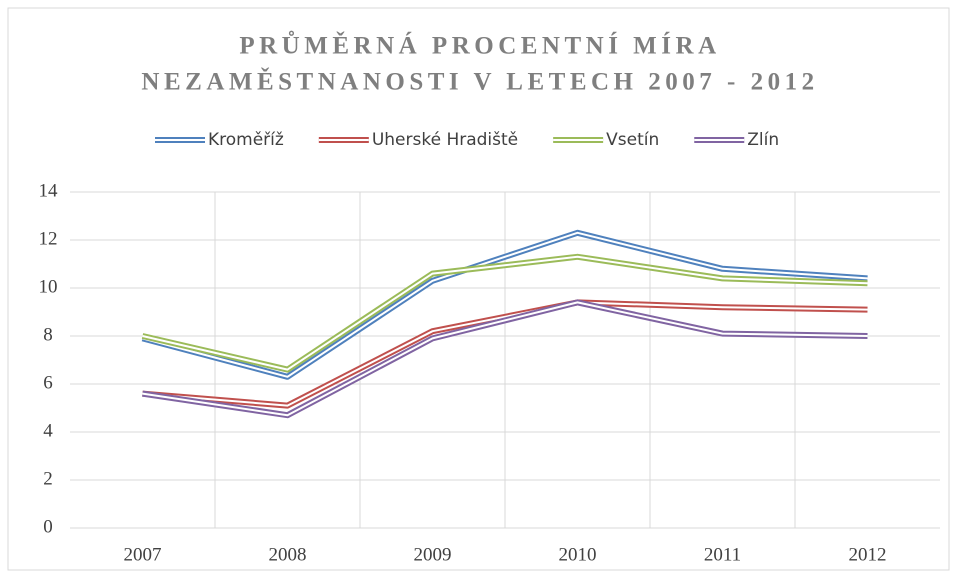  Describe the element at coordinates (48, 478) in the screenshot. I see `y-tick-label: 2` at that location.